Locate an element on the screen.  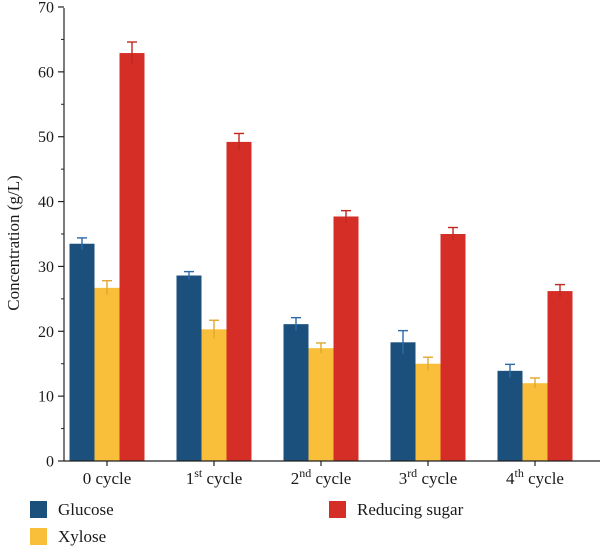
y-tick-label: 70 is located at coordinates (46, 8).